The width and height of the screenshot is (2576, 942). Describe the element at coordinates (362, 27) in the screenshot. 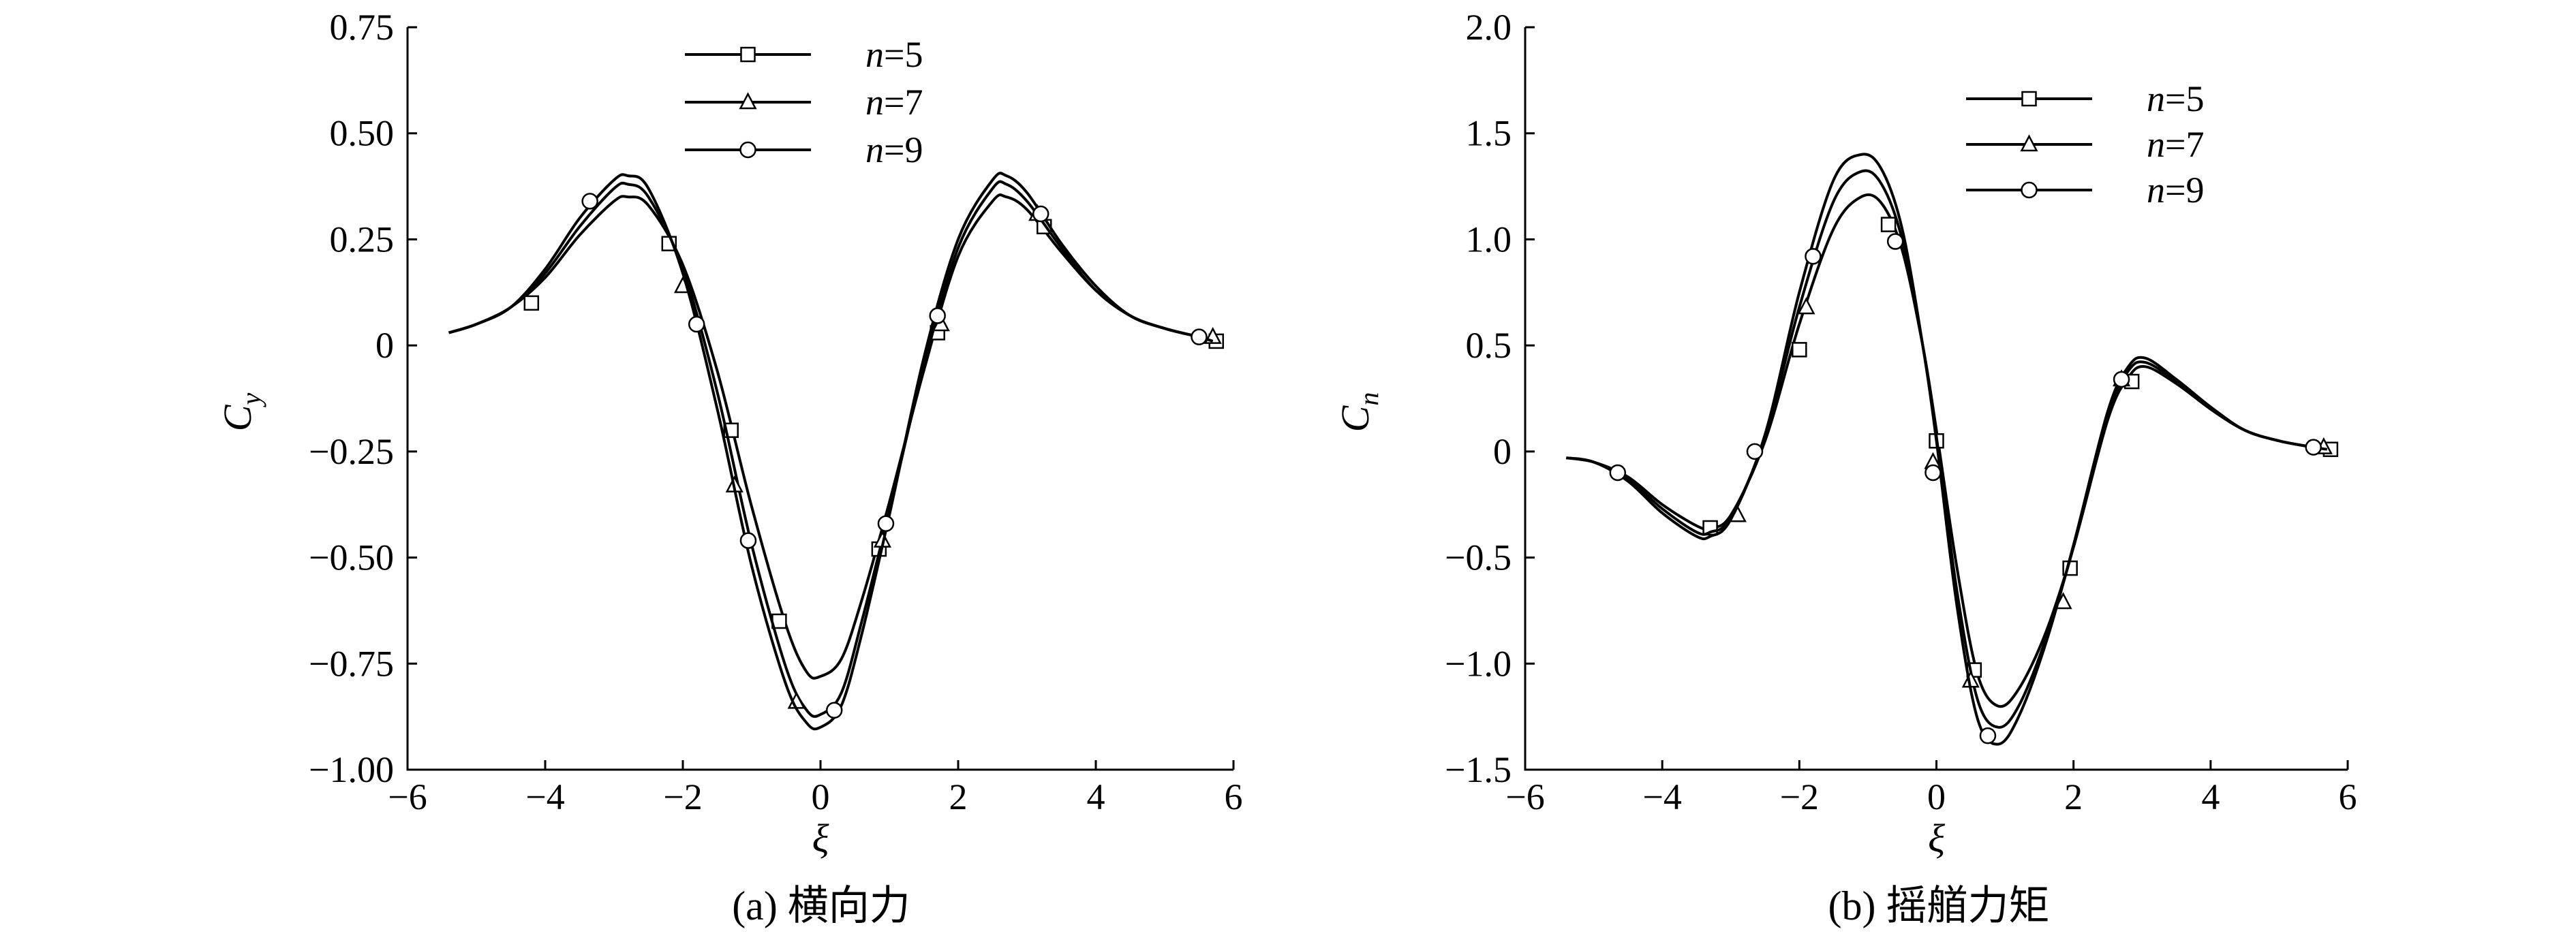

I see `y-tick-label: 0.75` at that location.